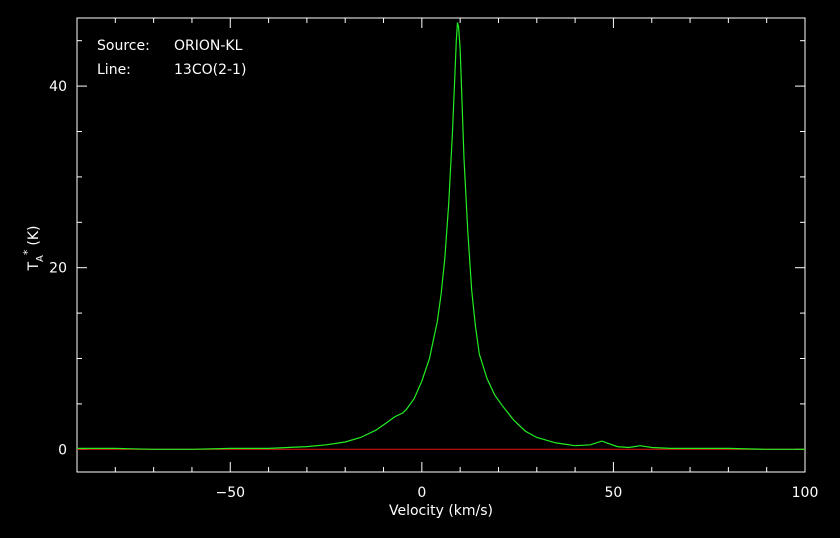  I want to click on svg-text:TA*(K): TA* (K), so click(33, 248).